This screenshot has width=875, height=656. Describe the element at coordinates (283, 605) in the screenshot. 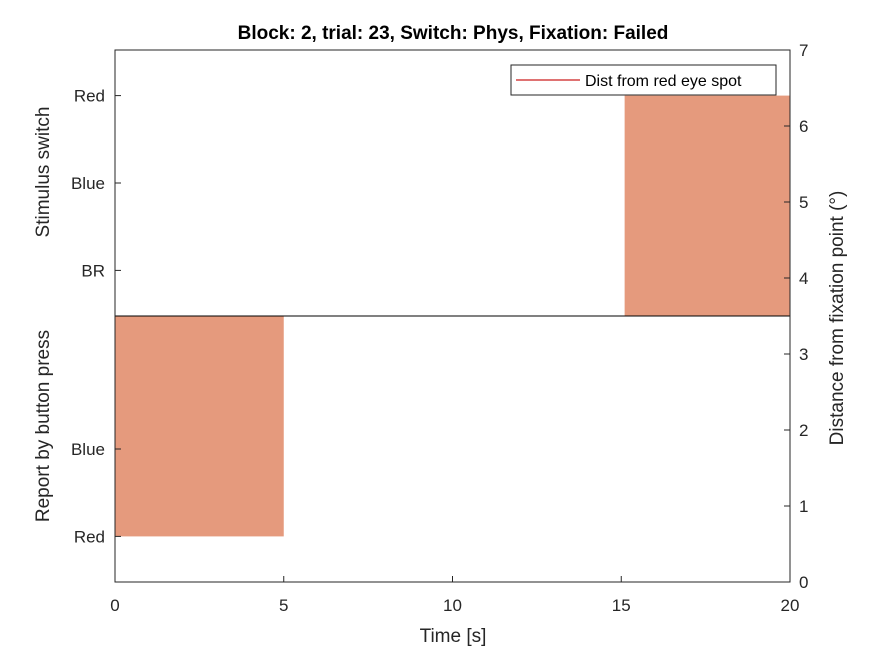

I see `x-tick-label-5: 5` at that location.